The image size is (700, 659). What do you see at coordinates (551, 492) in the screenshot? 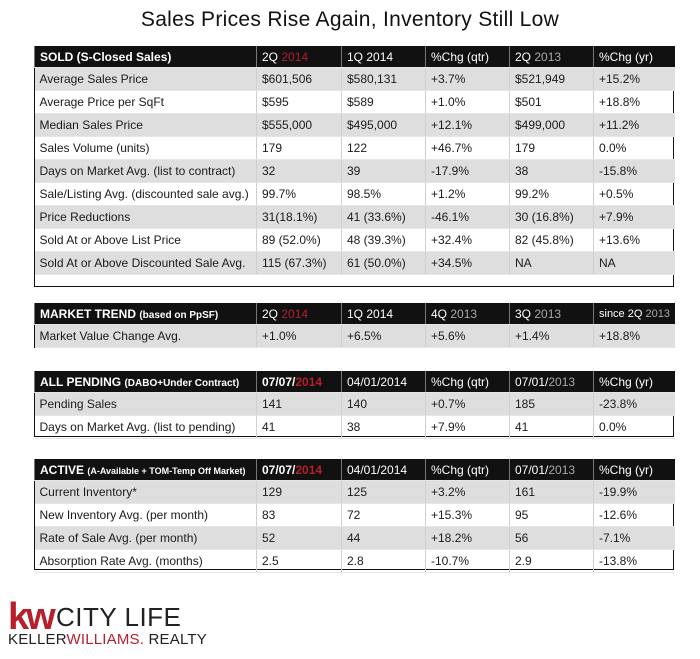
I see `row-value: 161` at bounding box center [551, 492].